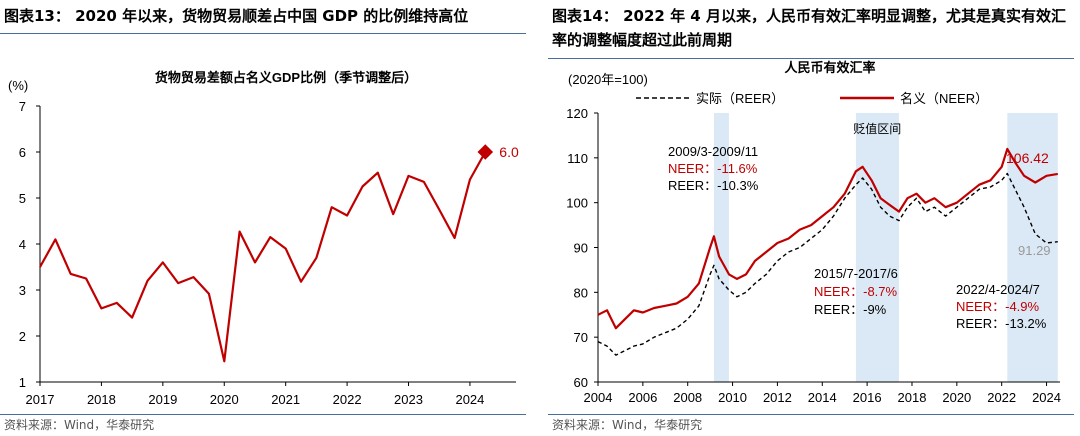 The height and width of the screenshot is (436, 1080). I want to click on period-annotation: NEER：-8.7%, so click(856, 291).